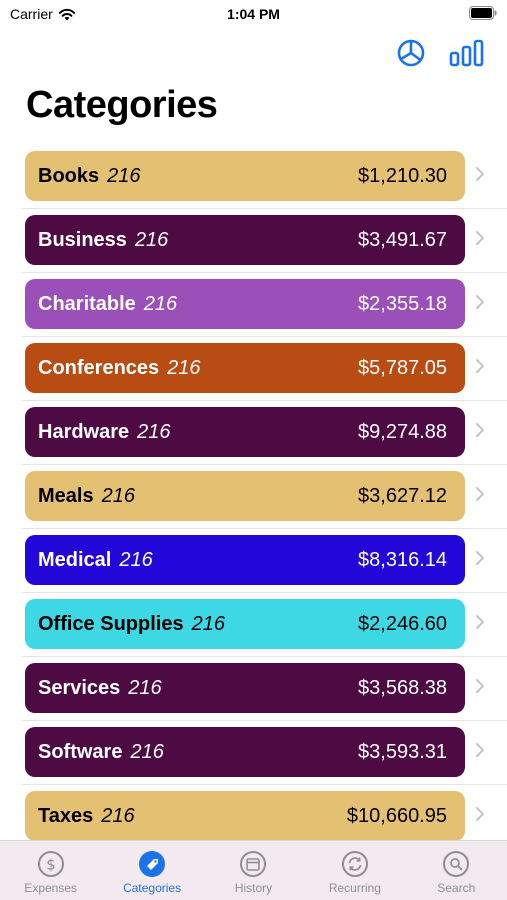  What do you see at coordinates (456, 888) in the screenshot?
I see `tab-label: Search` at bounding box center [456, 888].